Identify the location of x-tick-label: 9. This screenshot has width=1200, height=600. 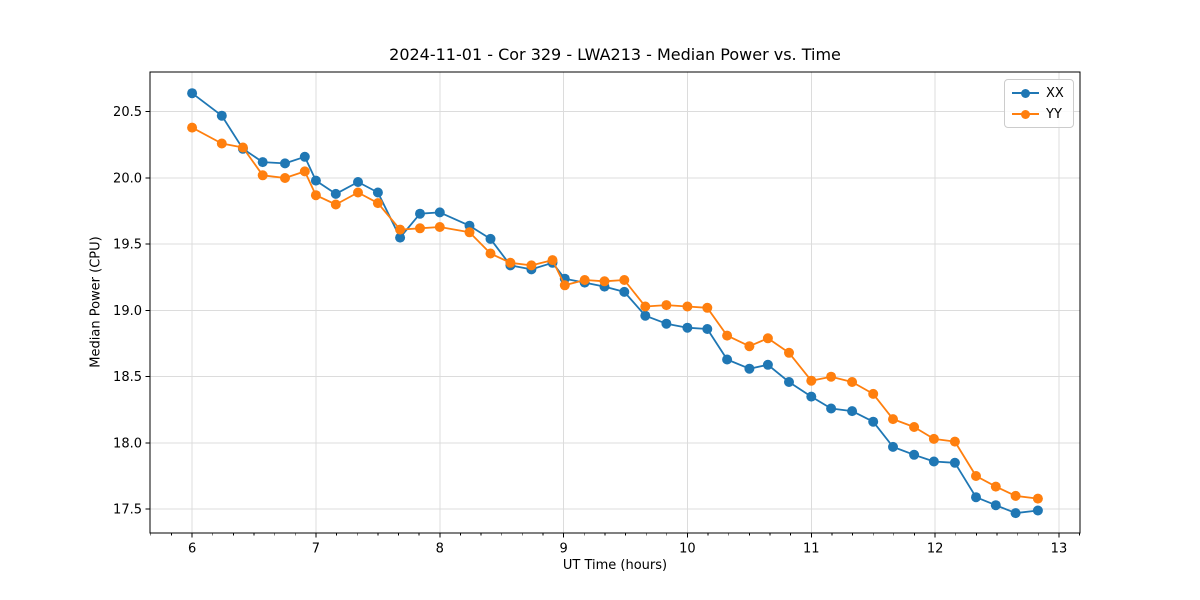
(563, 549).